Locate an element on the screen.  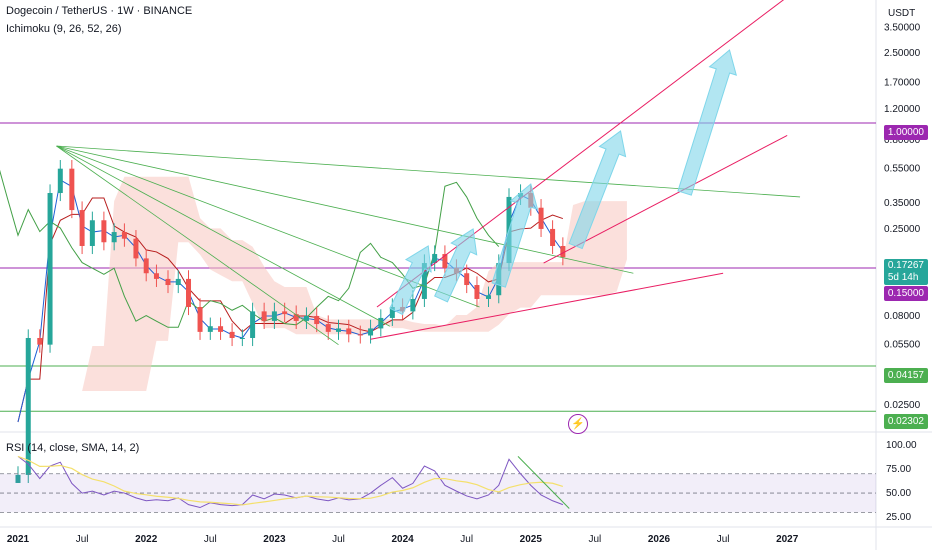
price-tag-current: 0.17267 5d 14h is located at coordinates (905, 272).